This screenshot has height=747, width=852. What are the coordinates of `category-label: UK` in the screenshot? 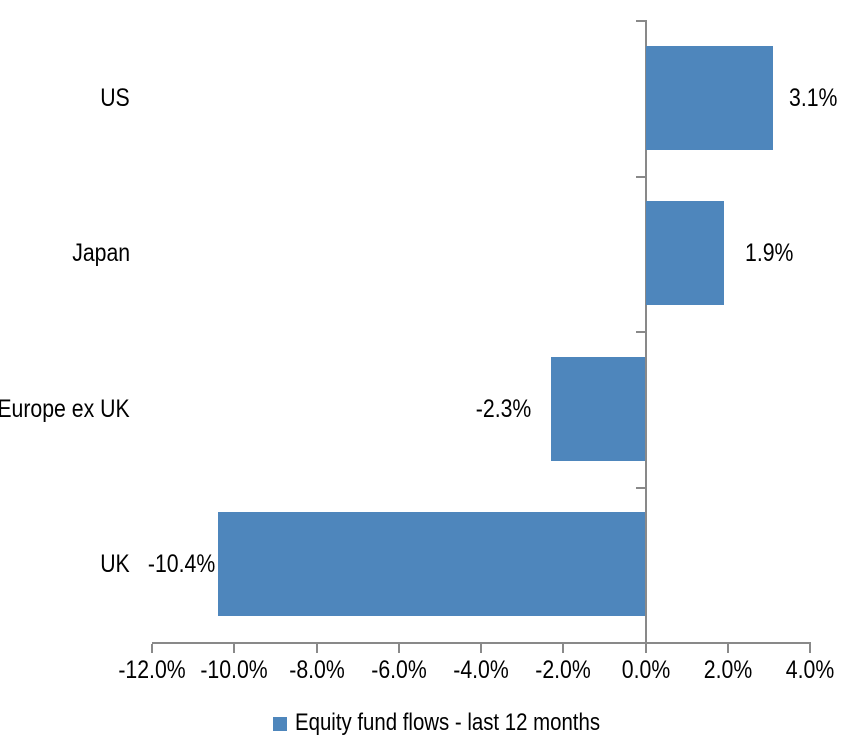 It's located at (115, 564).